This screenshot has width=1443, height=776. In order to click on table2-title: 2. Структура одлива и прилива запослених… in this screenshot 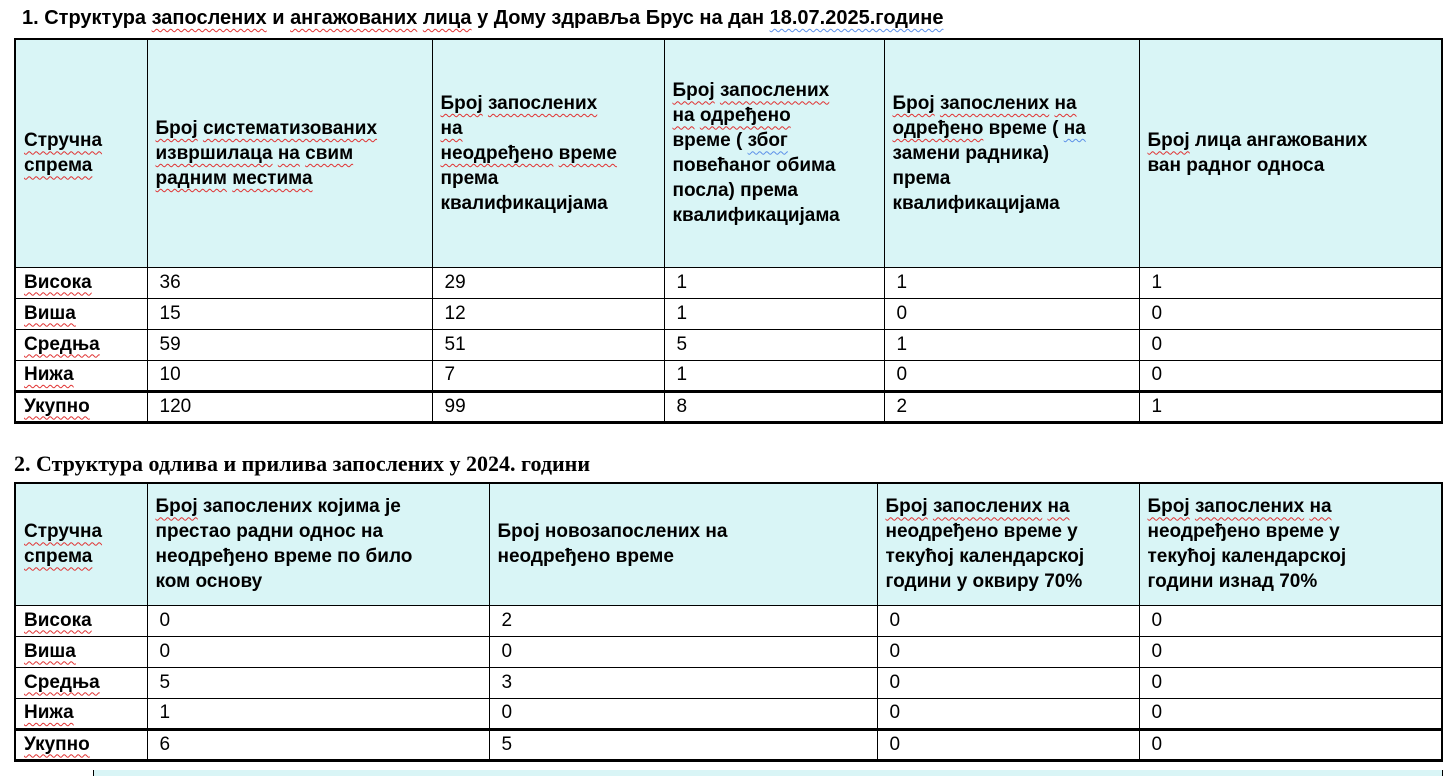, I will do `click(302, 463)`.